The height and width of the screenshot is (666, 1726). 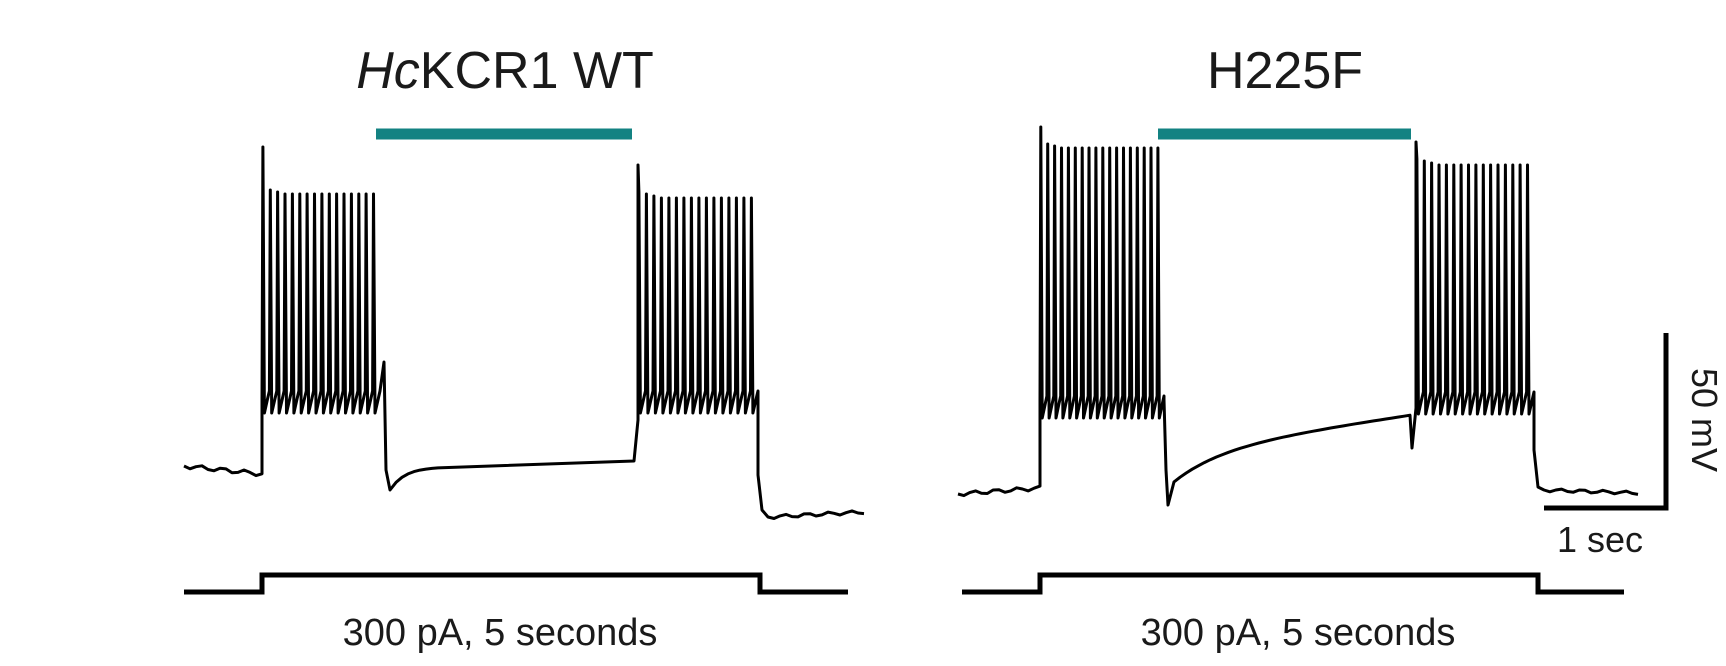 I want to click on panel-title-wt: HcKCR1 WT, so click(x=505, y=71).